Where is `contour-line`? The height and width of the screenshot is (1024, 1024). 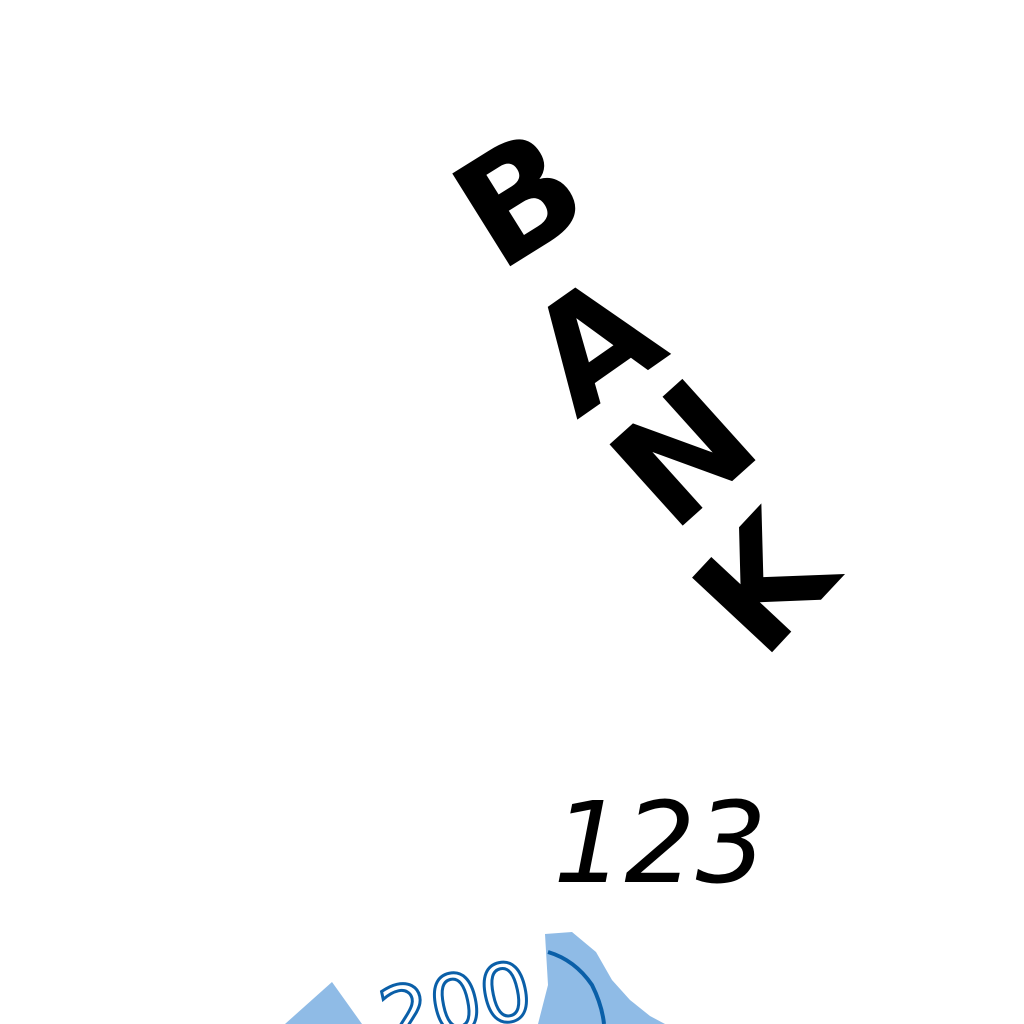
contour-line is located at coordinates (576, 987).